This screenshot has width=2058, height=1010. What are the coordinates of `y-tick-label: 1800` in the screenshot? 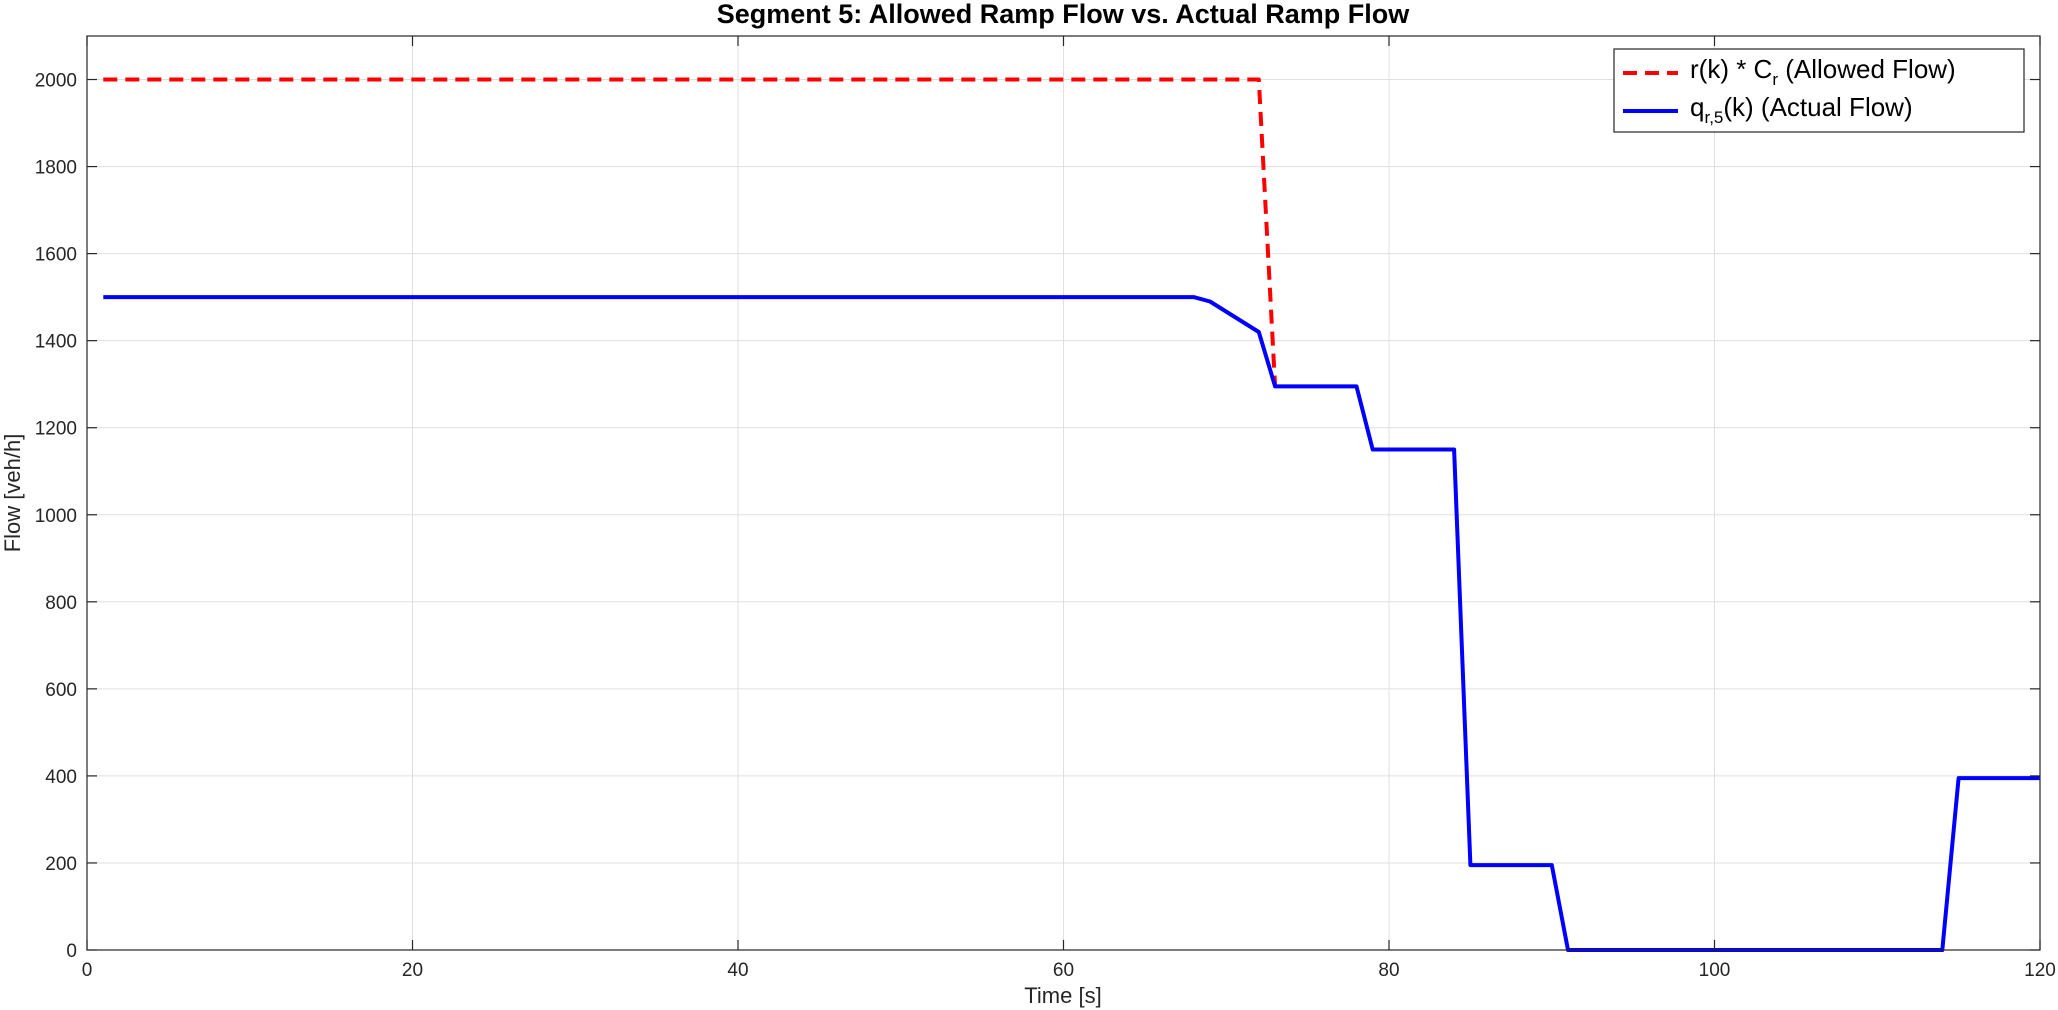 It's located at (56, 168).